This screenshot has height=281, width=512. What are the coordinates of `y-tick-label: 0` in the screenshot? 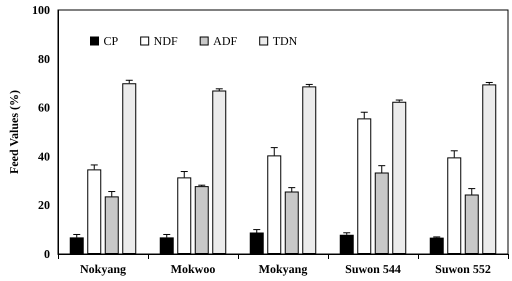 It's located at (47, 254).